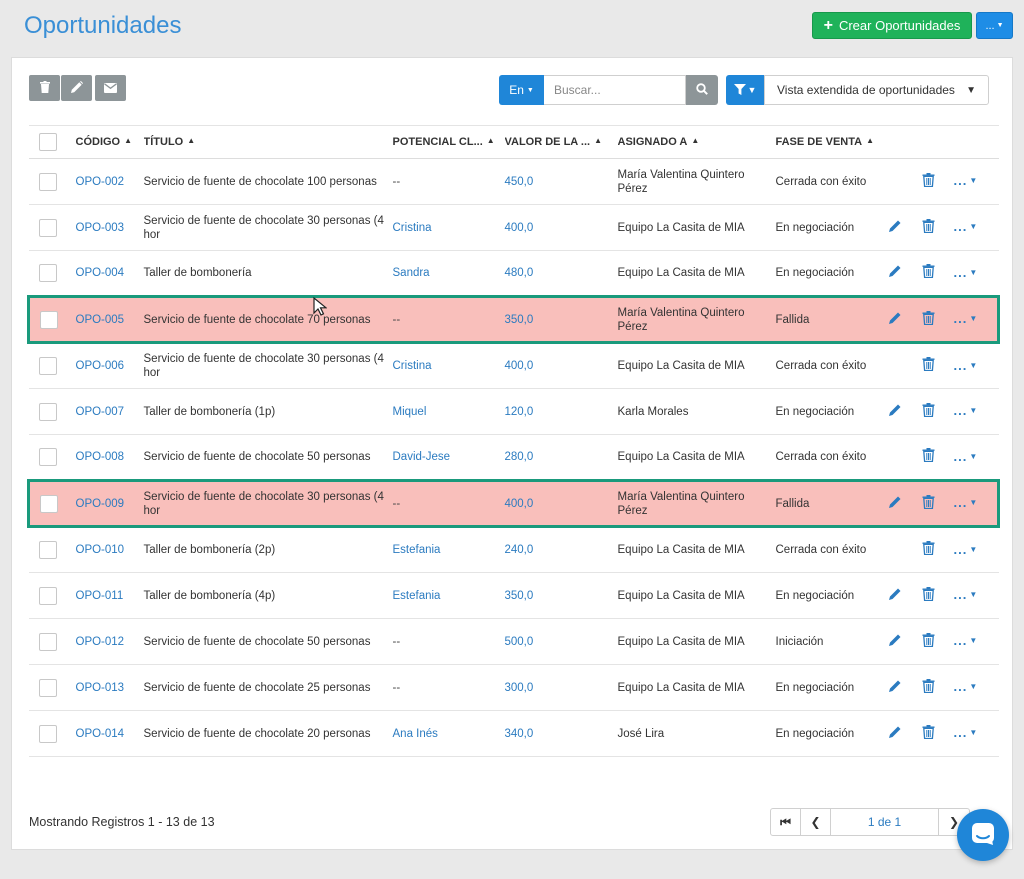 The image size is (1024, 879). Describe the element at coordinates (411, 273) in the screenshot. I see `client-link: Sandra` at that location.